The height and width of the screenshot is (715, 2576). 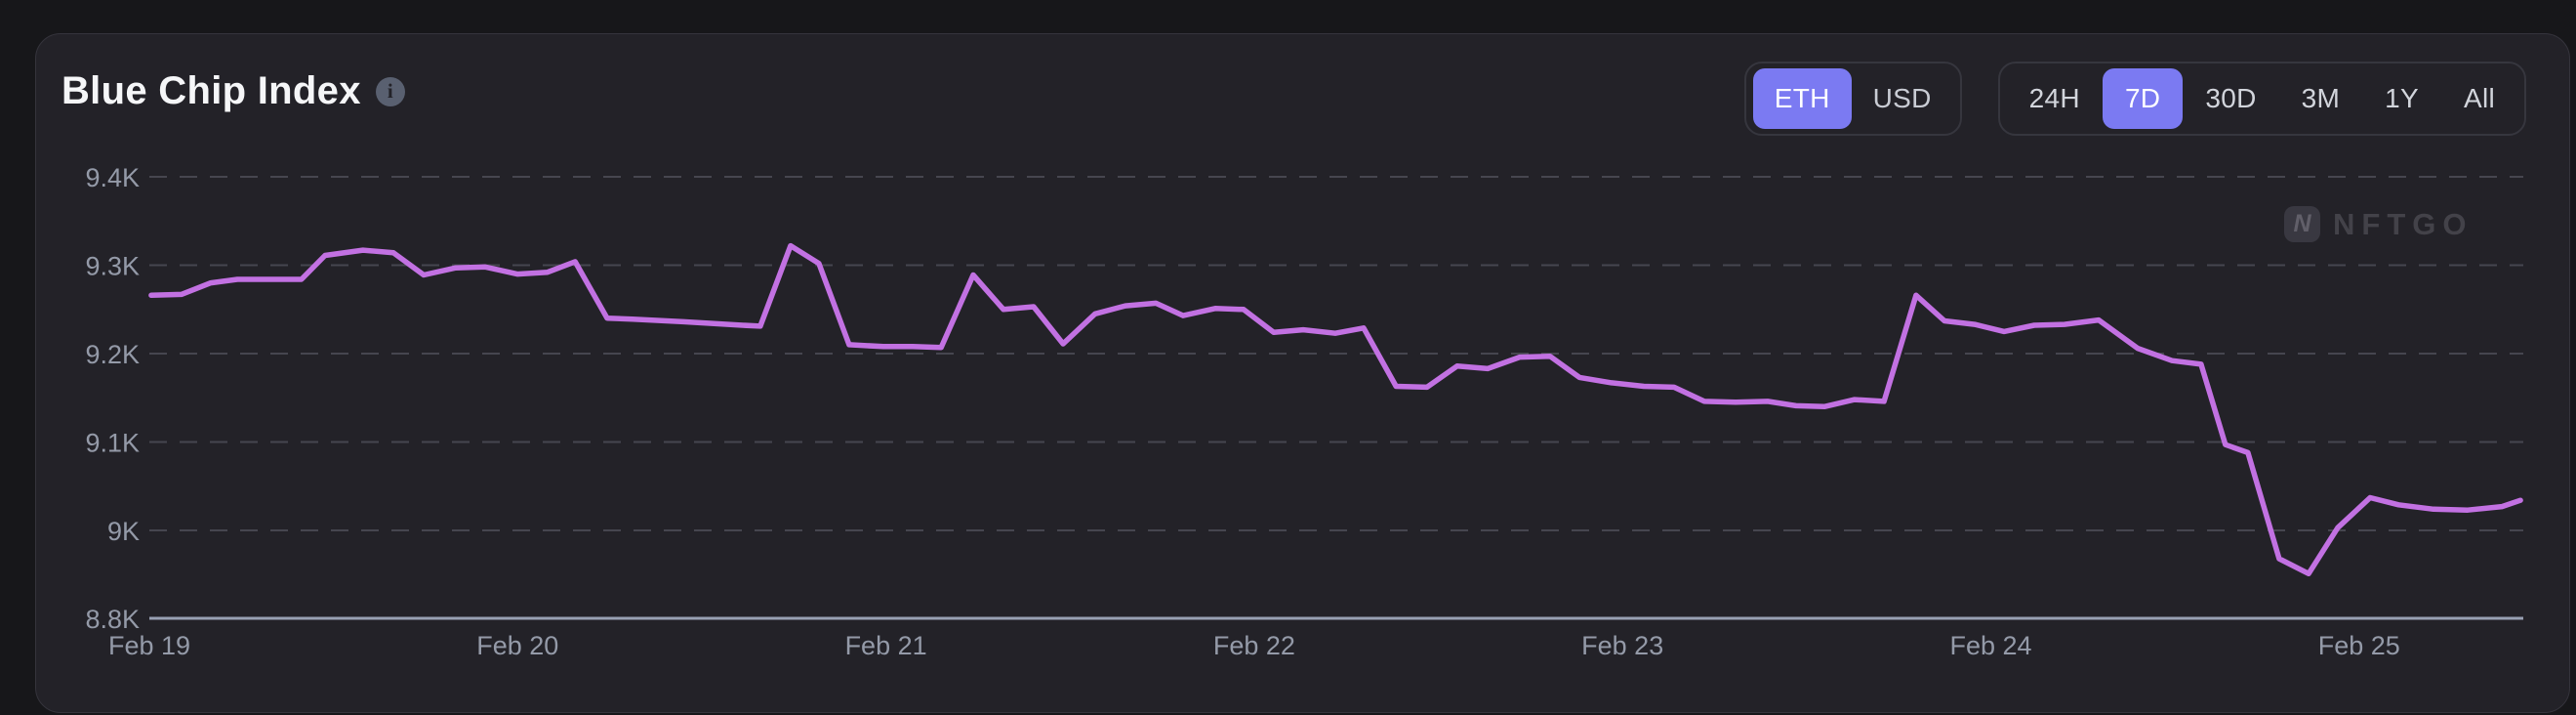 What do you see at coordinates (1990, 645) in the screenshot?
I see `x-tick-label: Feb 24` at bounding box center [1990, 645].